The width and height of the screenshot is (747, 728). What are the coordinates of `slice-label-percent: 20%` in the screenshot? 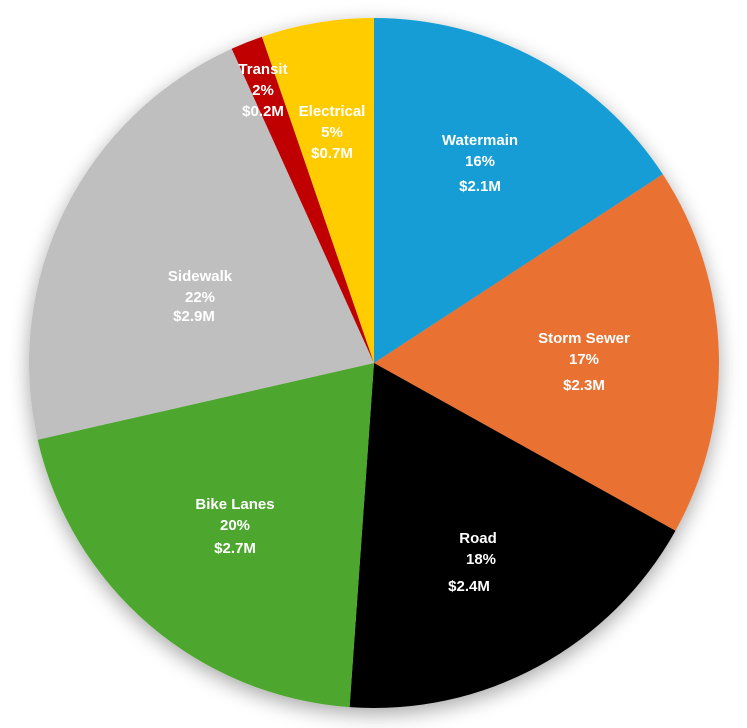 It's located at (235, 525).